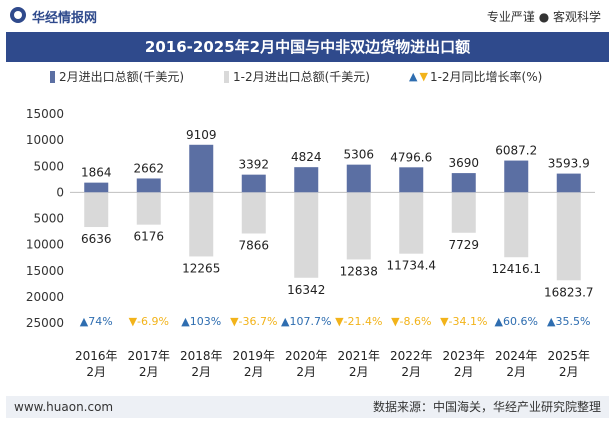 This screenshot has width=615, height=427. I want to click on x-tick-label-year: 2017年, so click(148, 356).